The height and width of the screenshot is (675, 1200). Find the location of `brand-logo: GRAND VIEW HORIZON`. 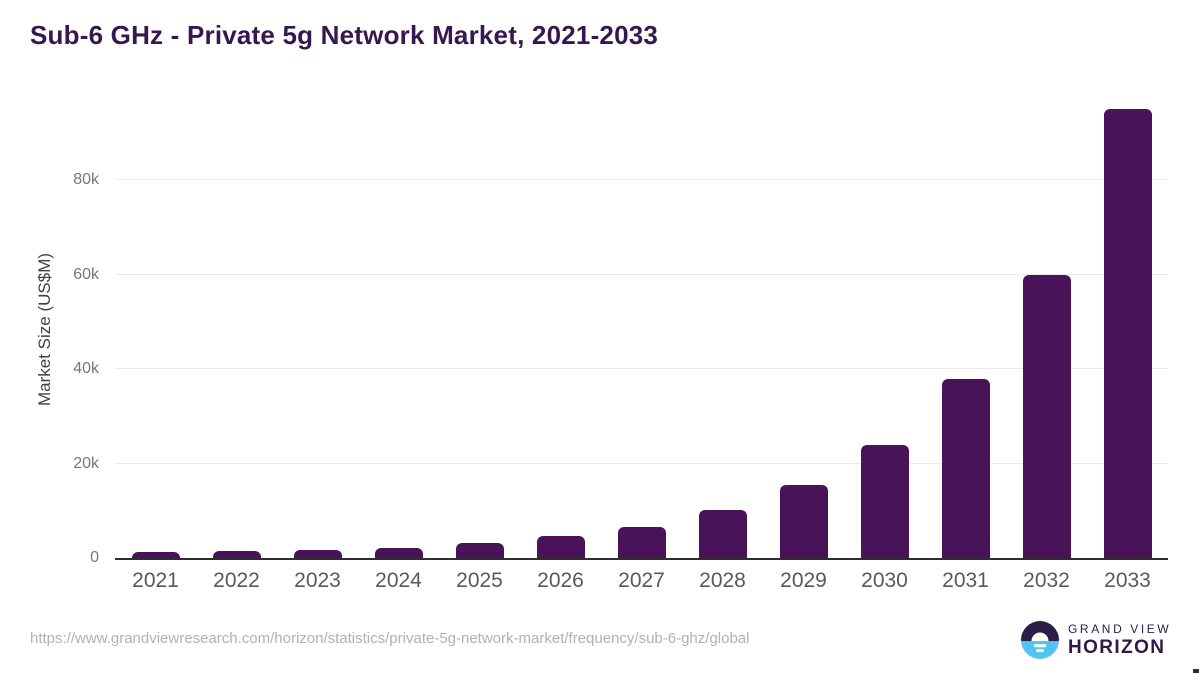

brand-logo: GRAND VIEW HORIZON is located at coordinates (1096, 640).